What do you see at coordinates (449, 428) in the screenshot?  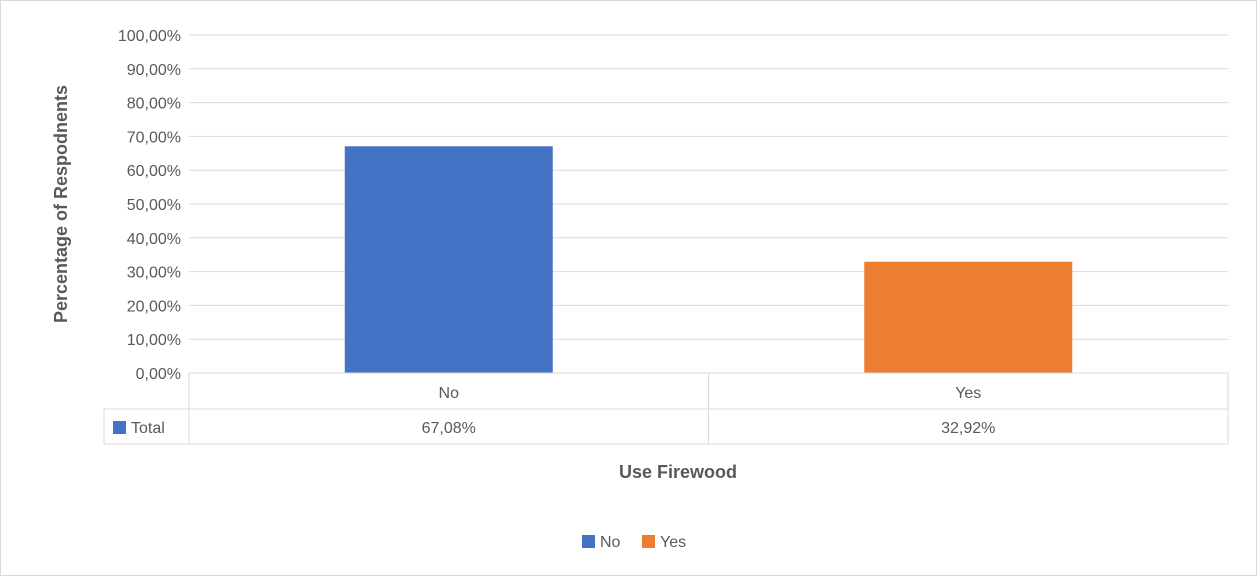 I see `data-label: 67,08%` at bounding box center [449, 428].